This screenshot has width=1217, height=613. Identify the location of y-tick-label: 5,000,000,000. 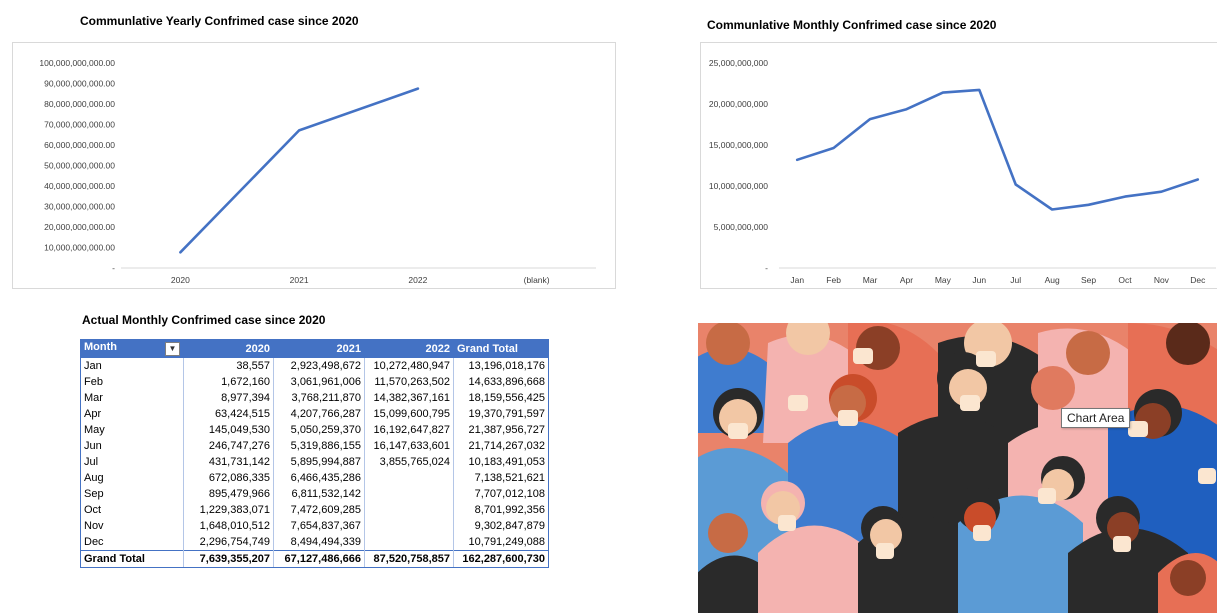
(741, 227).